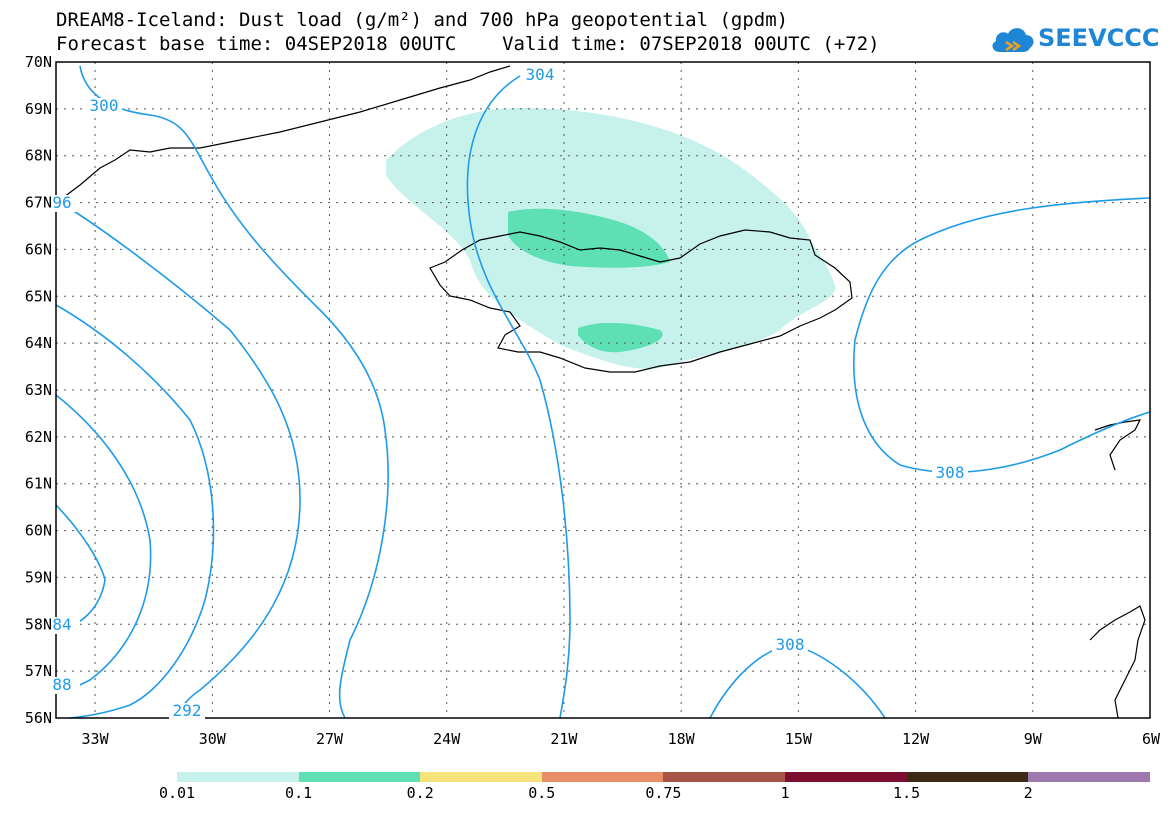 The image size is (1175, 815). I want to click on legend-label: 1, so click(785, 793).